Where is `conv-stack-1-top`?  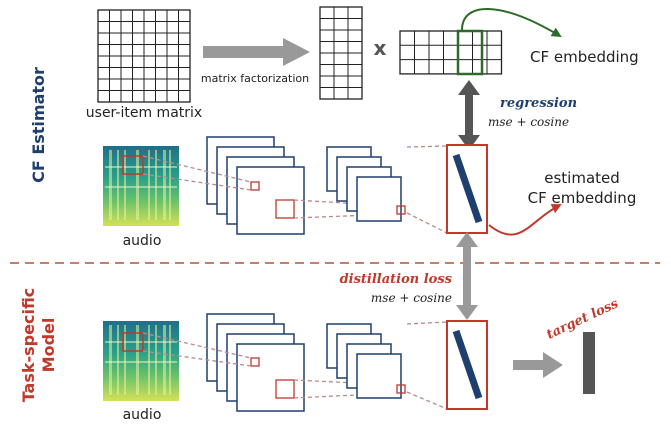 conv-stack-1-top is located at coordinates (295, 185).